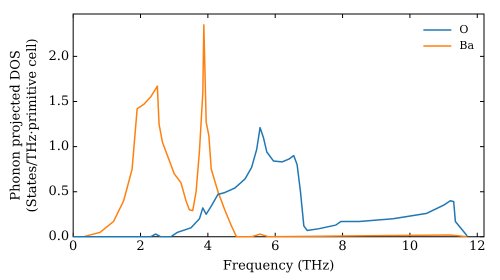  I want to click on x-tick-label: 4, so click(208, 246).